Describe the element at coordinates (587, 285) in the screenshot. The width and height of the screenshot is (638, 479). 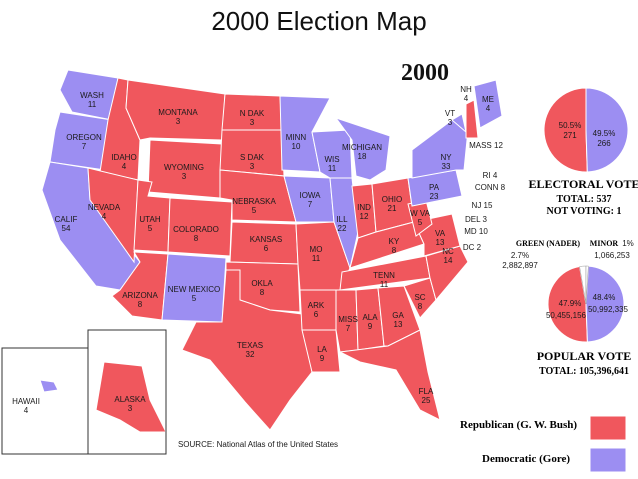
I see `pv-minor-slice` at that location.